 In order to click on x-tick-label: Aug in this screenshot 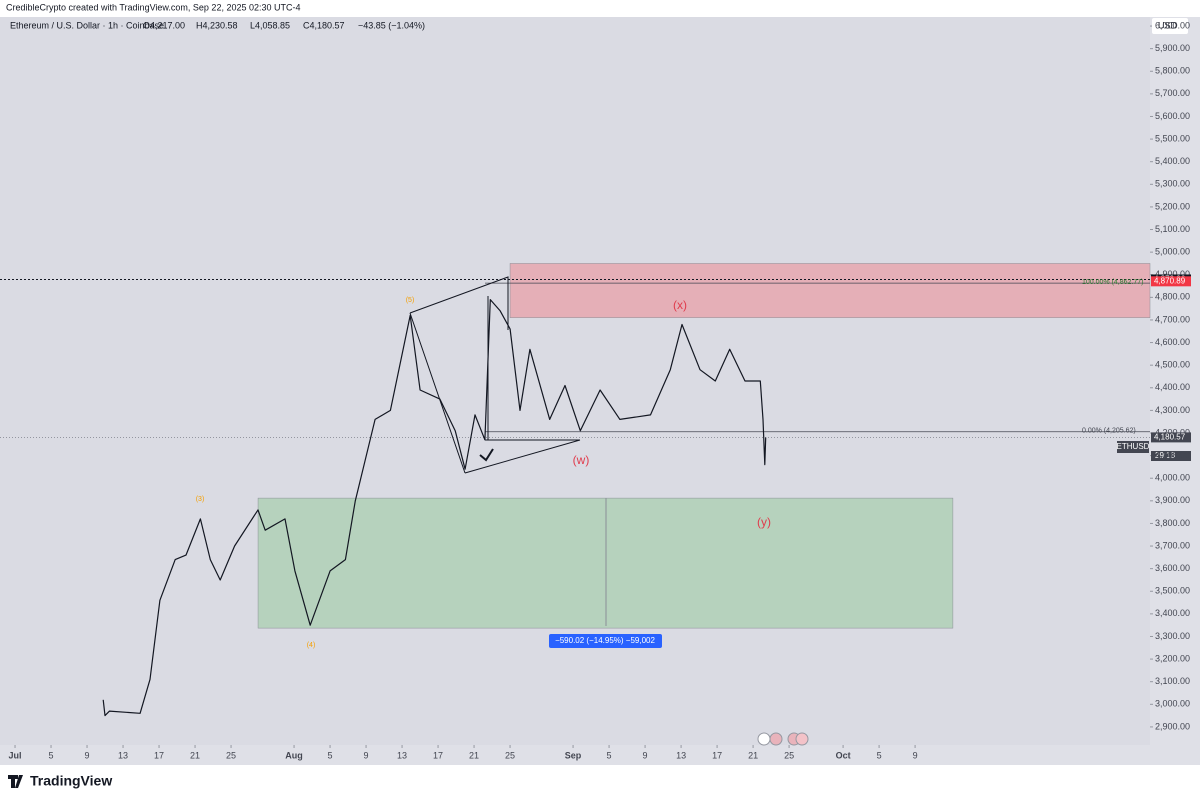, I will do `click(294, 755)`.